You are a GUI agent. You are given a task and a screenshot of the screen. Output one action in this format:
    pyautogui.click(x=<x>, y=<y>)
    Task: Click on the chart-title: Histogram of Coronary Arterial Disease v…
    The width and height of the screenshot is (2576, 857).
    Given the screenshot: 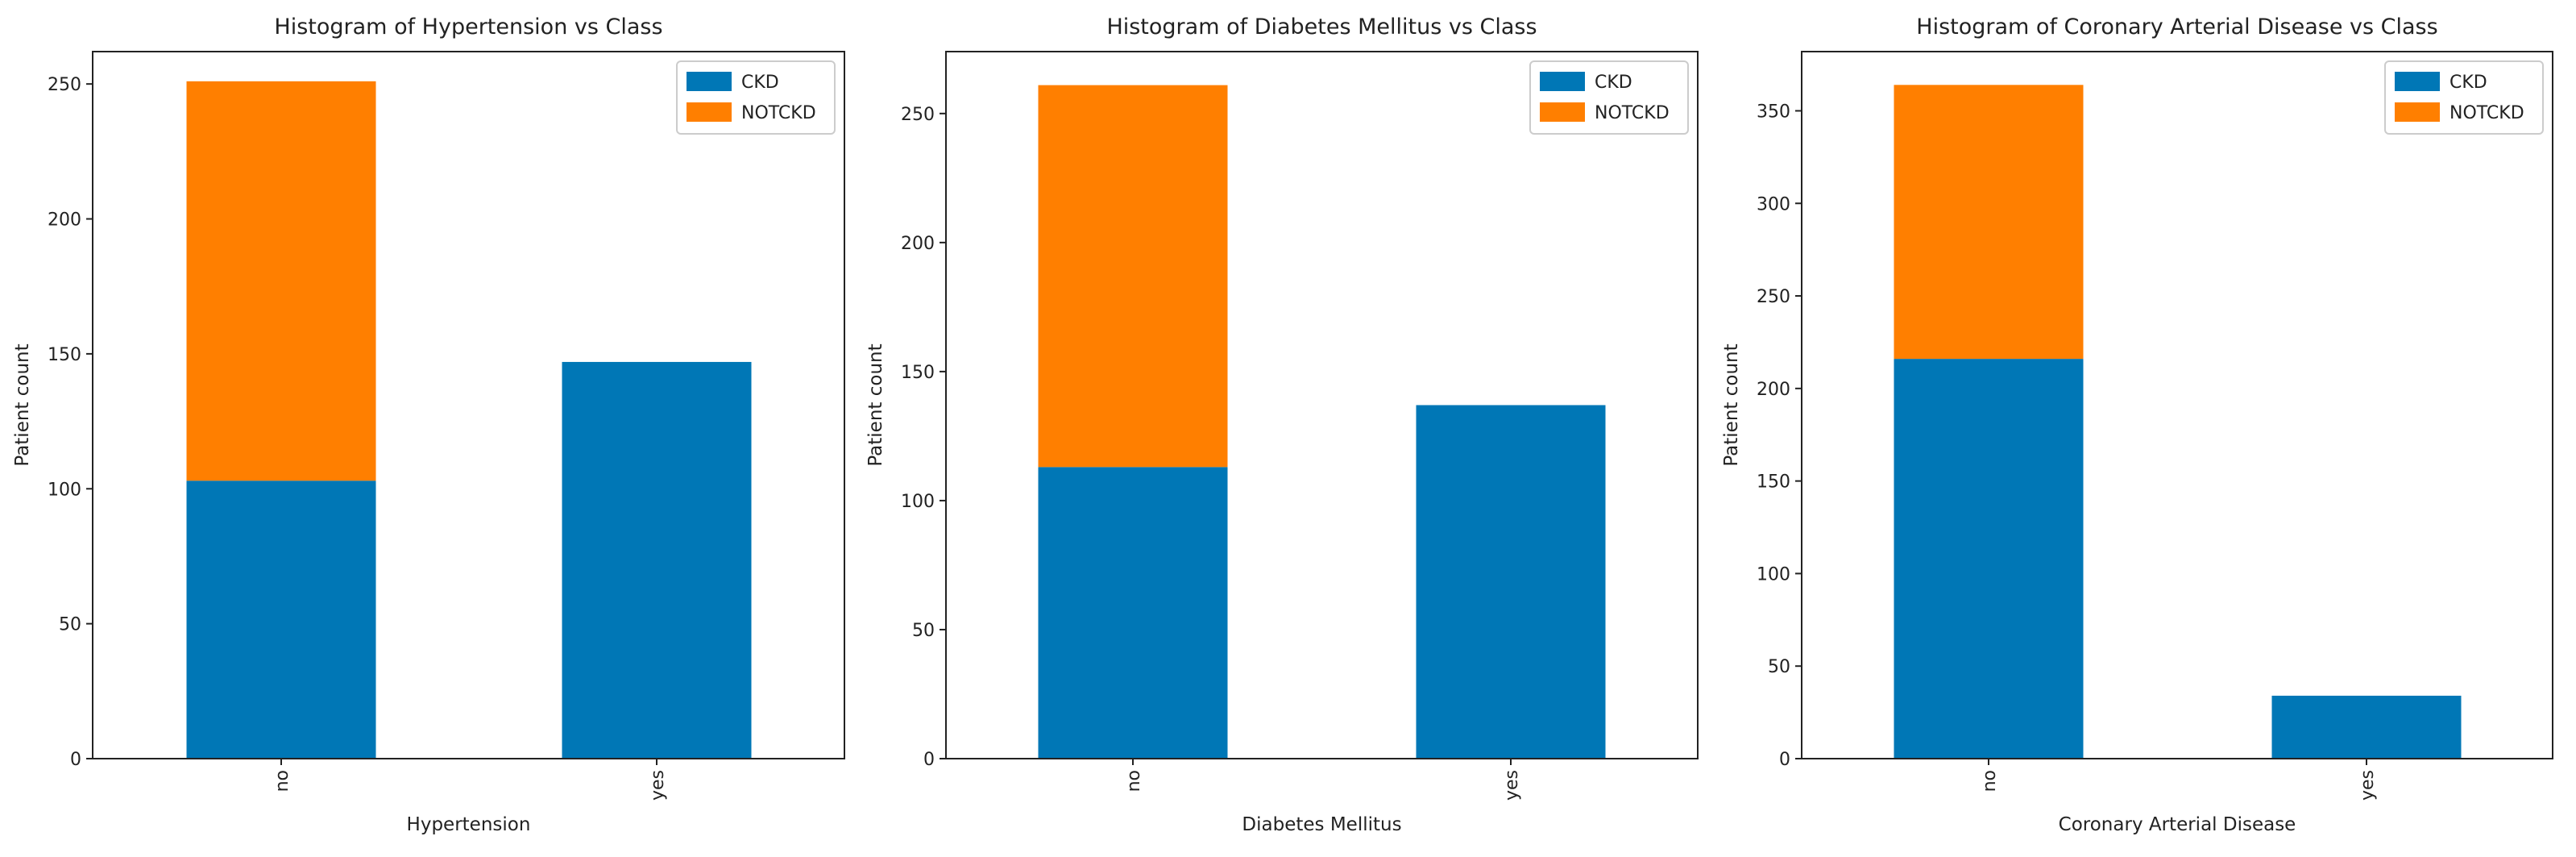 What is the action you would take?
    pyautogui.click(x=2176, y=27)
    